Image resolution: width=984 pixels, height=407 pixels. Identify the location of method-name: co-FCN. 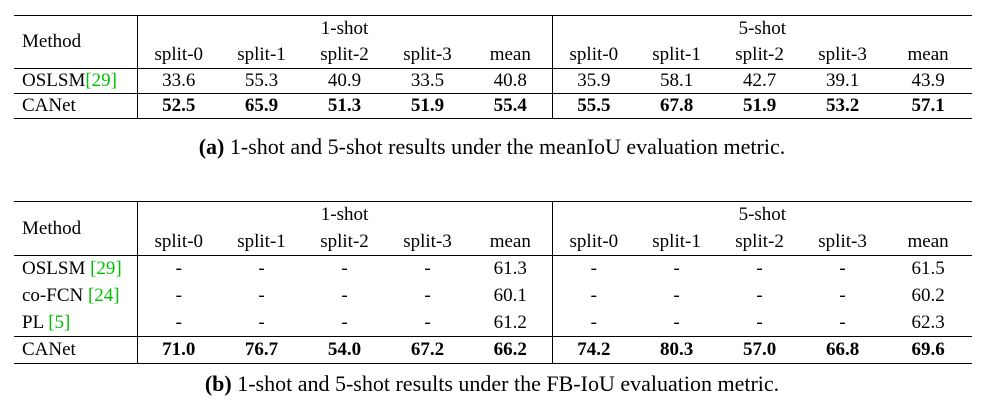
(55, 295).